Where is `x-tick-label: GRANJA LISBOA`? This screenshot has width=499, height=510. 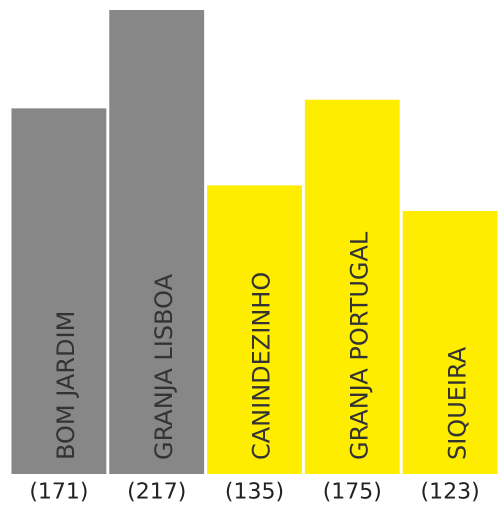 x-tick-label: GRANJA LISBOA is located at coordinates (164, 366).